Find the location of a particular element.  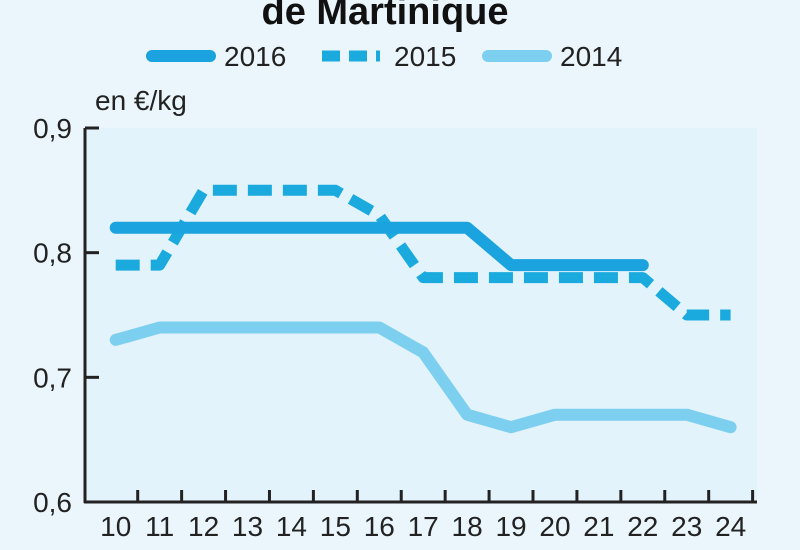

x-tick-label: 16 is located at coordinates (379, 526).